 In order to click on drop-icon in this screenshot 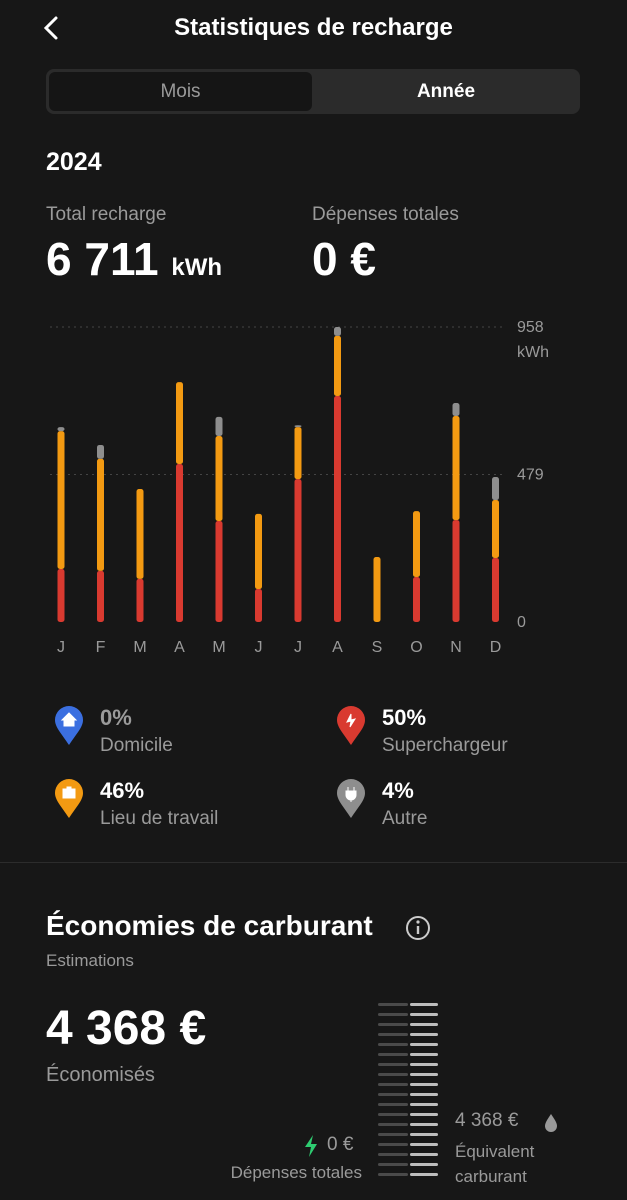, I will do `click(551, 1123)`.